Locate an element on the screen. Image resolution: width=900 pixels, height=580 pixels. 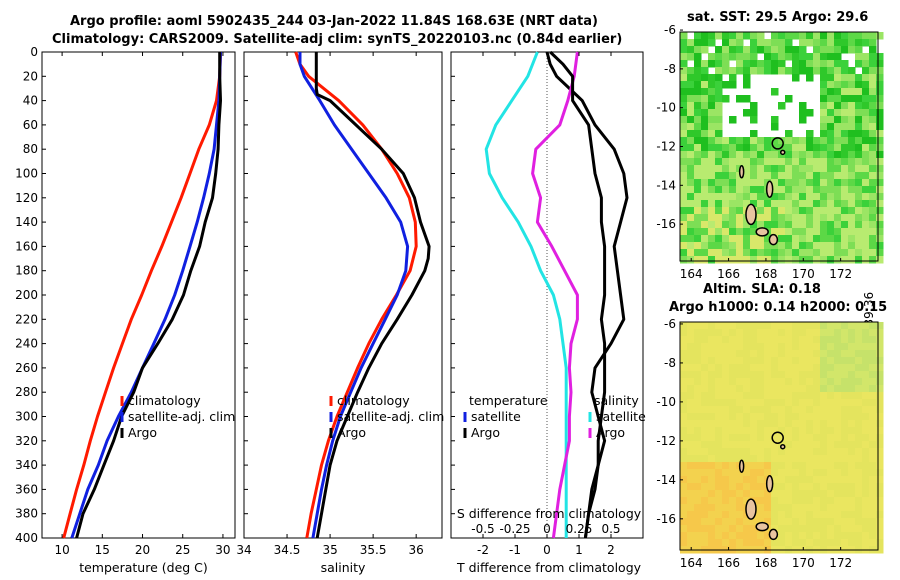
salinity-series-satellite-adj-clim is located at coordinates (354, 295).